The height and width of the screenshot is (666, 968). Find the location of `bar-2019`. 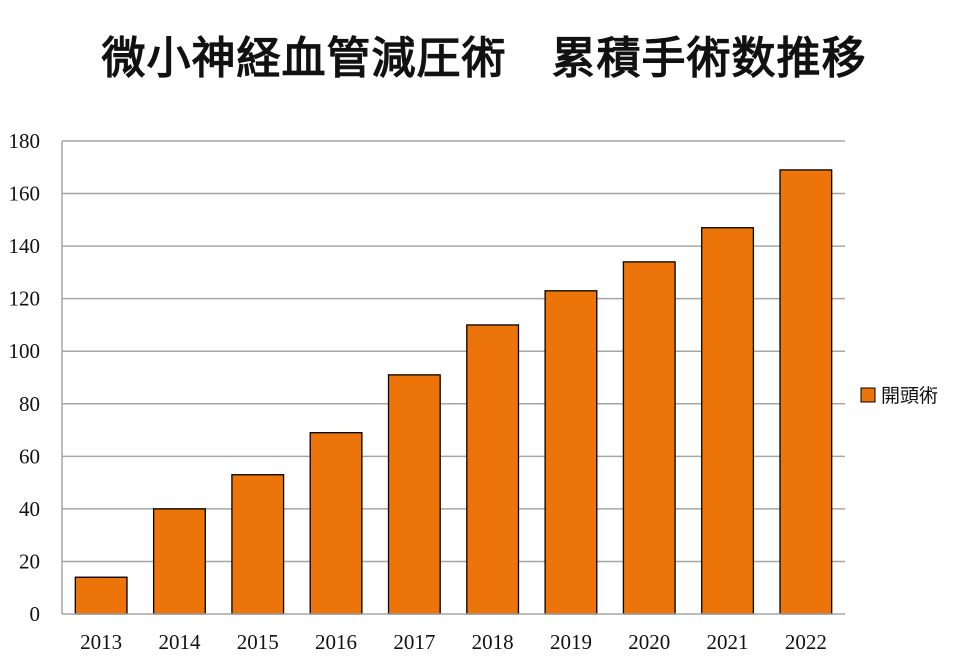

bar-2019 is located at coordinates (571, 452).